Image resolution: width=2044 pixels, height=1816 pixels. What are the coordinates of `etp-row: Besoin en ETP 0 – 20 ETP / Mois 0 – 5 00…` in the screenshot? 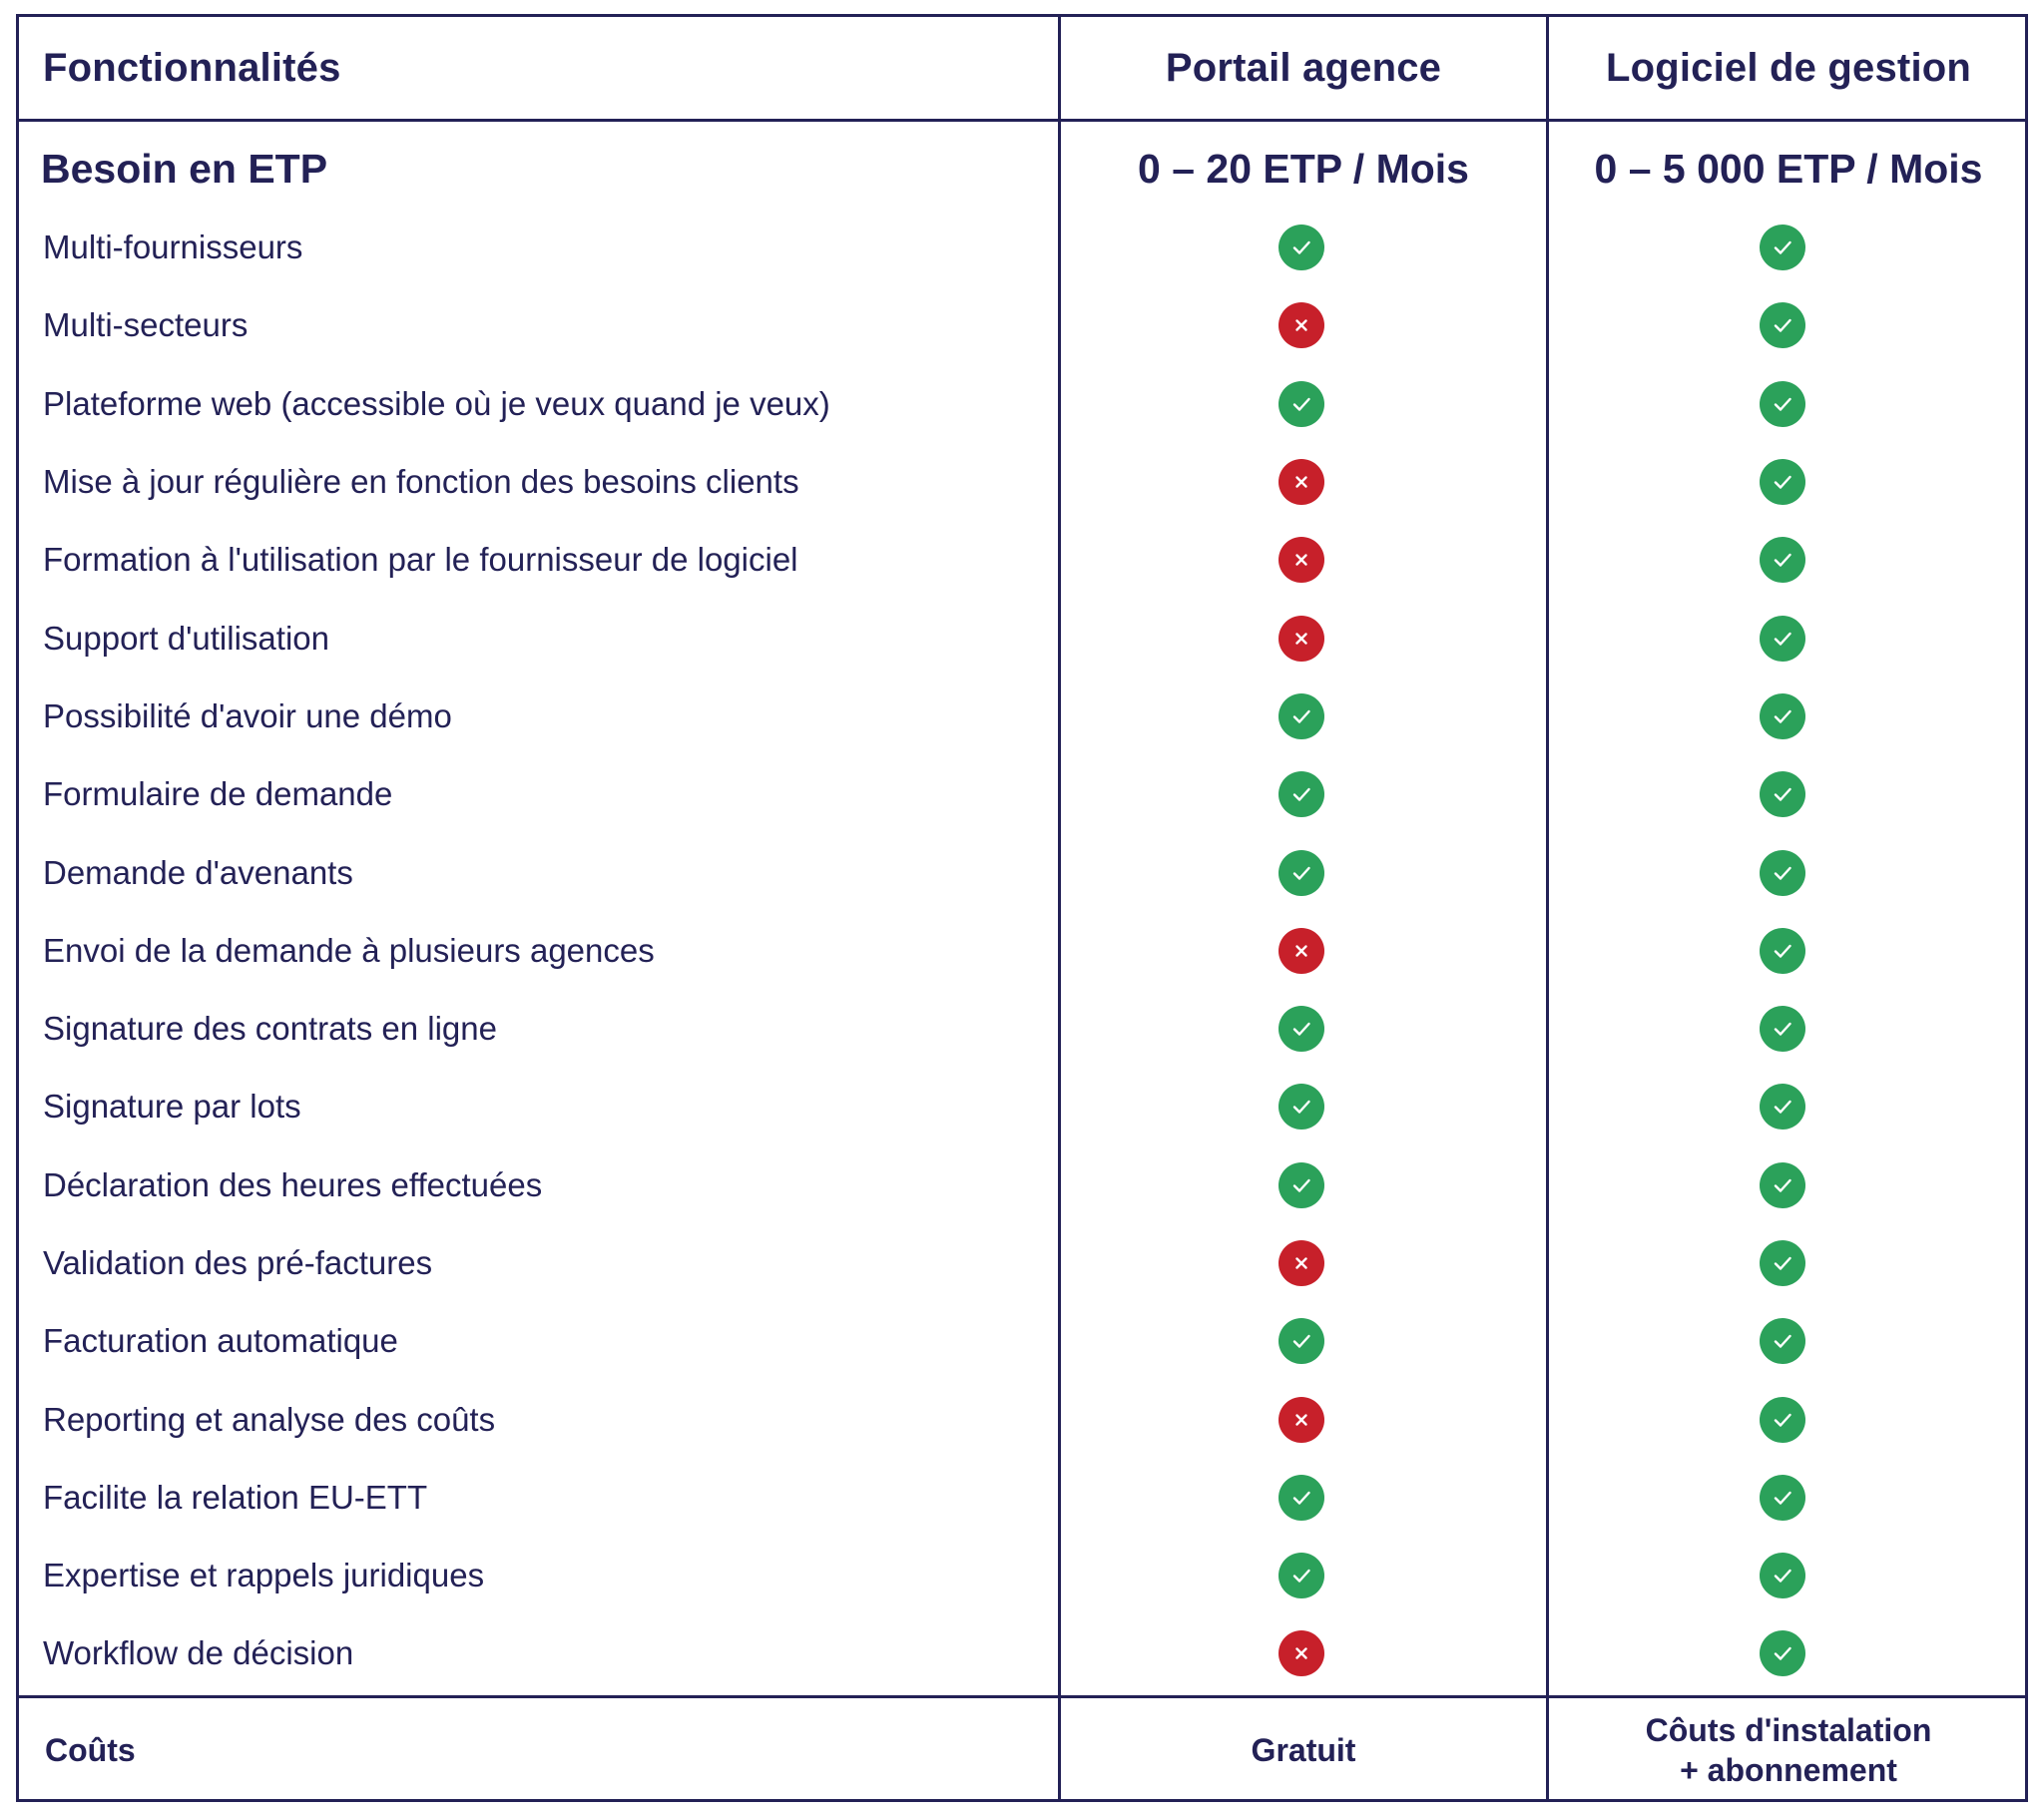 It's located at (1022, 169).